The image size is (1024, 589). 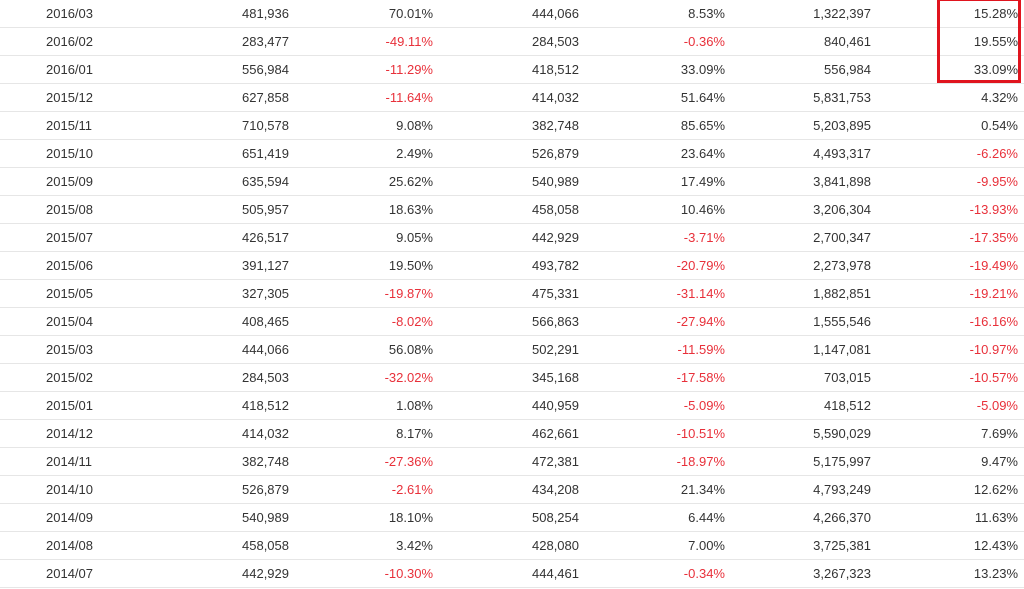 I want to click on cell-value-3: 1,555,546, so click(x=798, y=321).